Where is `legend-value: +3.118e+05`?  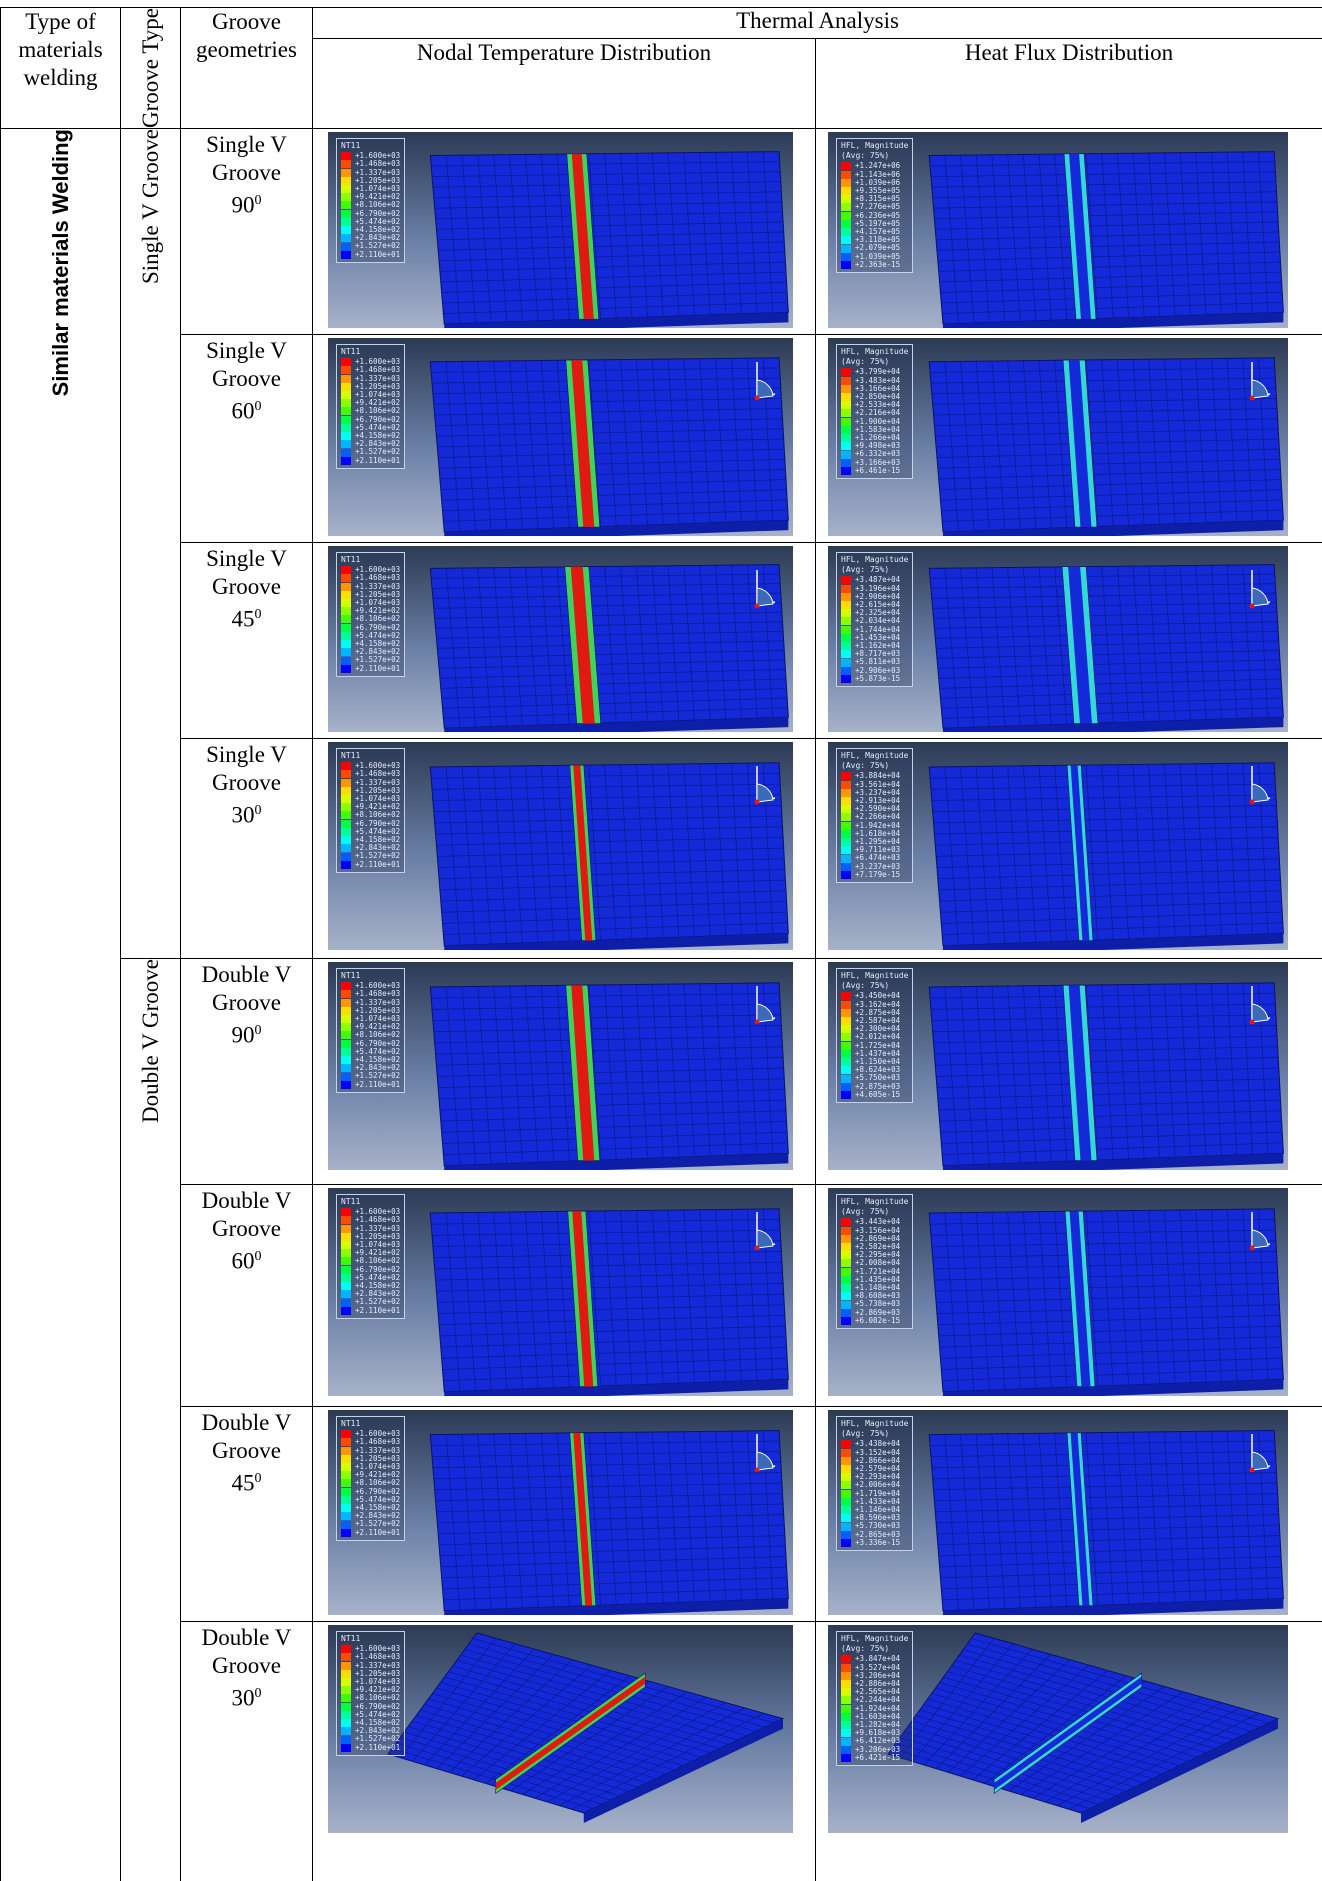 legend-value: +3.118e+05 is located at coordinates (878, 240).